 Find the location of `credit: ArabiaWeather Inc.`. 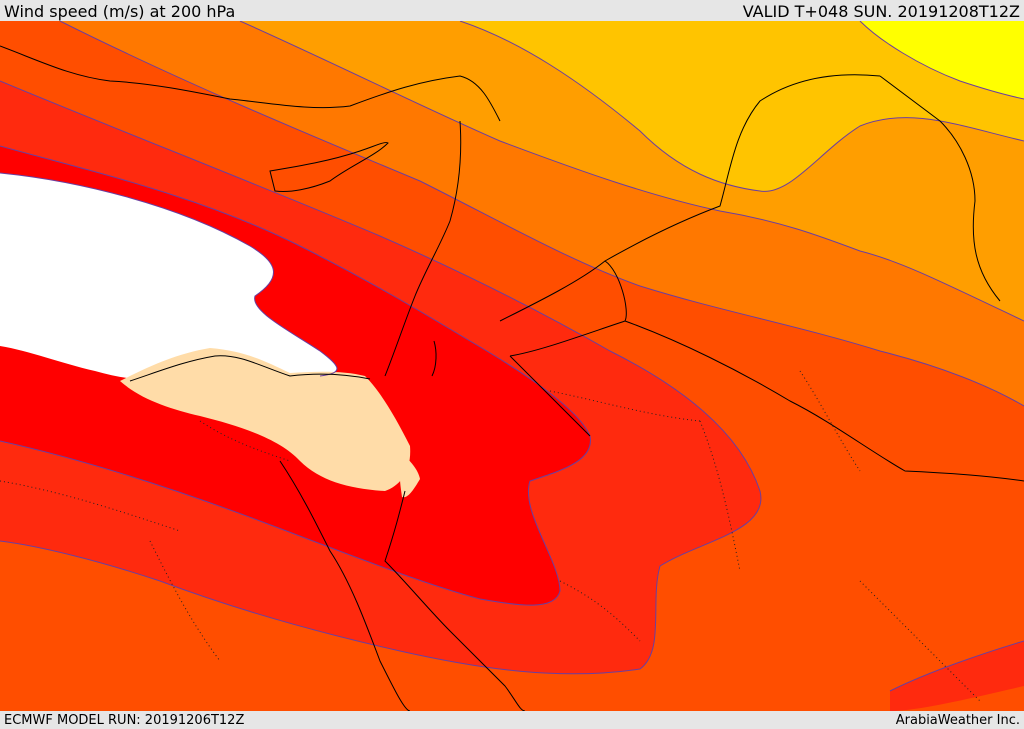

credit: ArabiaWeather Inc. is located at coordinates (957, 720).